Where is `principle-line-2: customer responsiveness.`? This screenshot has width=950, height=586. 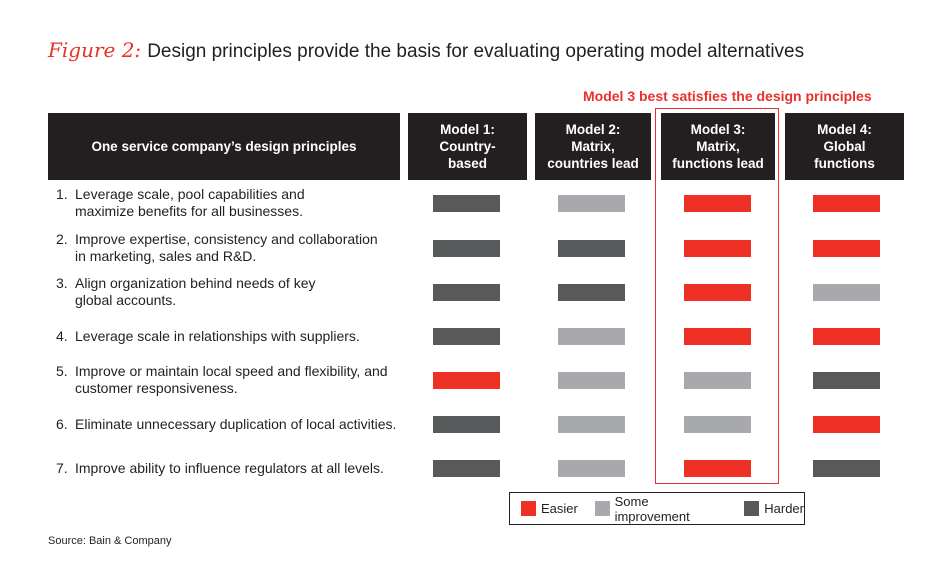
principle-line-2: customer responsiveness. is located at coordinates (156, 388).